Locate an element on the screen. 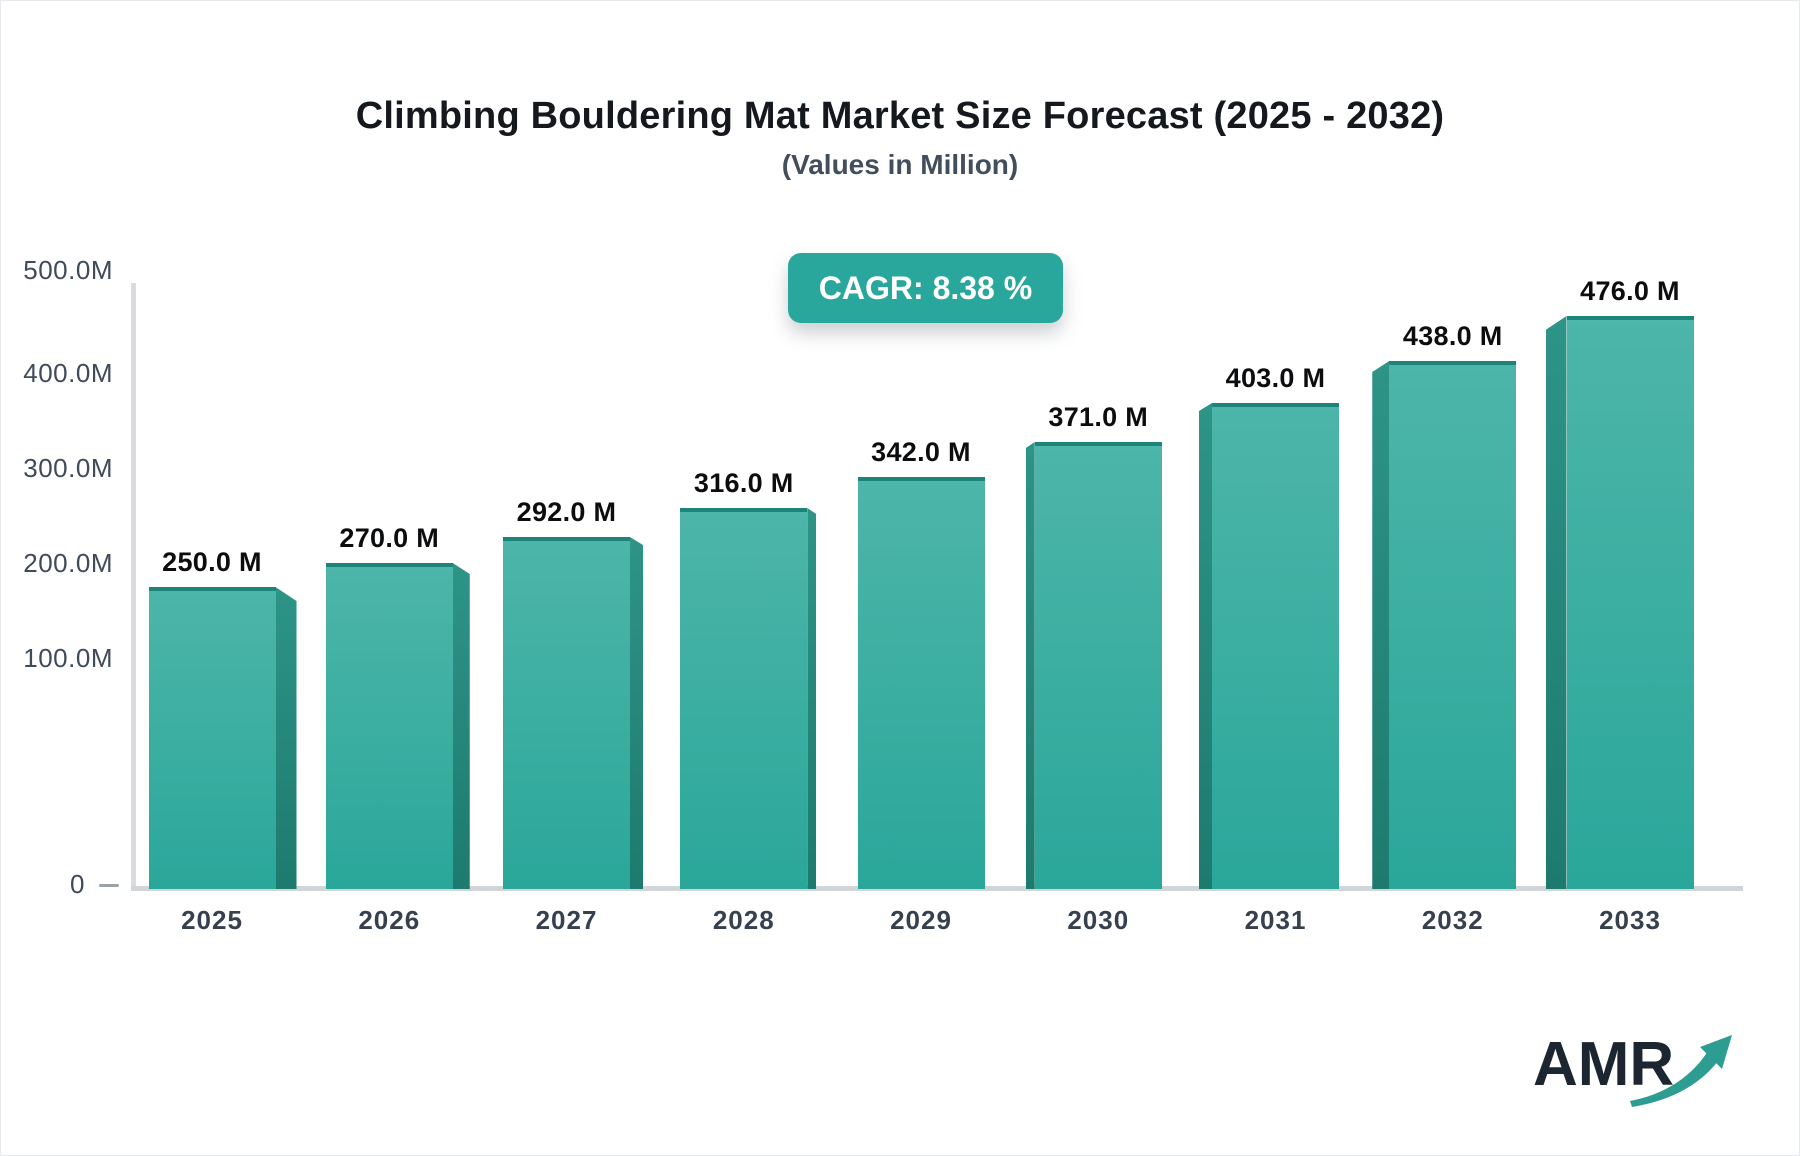 This screenshot has width=1800, height=1156. amr-logo-text: AMR is located at coordinates (1604, 1064).